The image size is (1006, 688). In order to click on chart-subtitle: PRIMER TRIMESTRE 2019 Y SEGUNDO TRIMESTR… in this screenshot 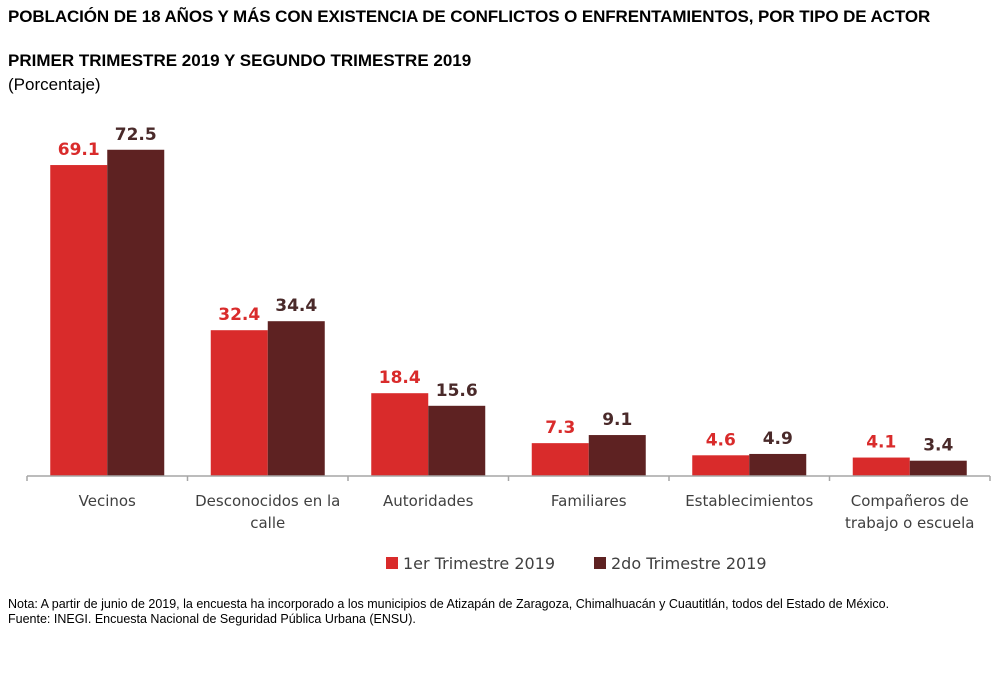, I will do `click(240, 60)`.